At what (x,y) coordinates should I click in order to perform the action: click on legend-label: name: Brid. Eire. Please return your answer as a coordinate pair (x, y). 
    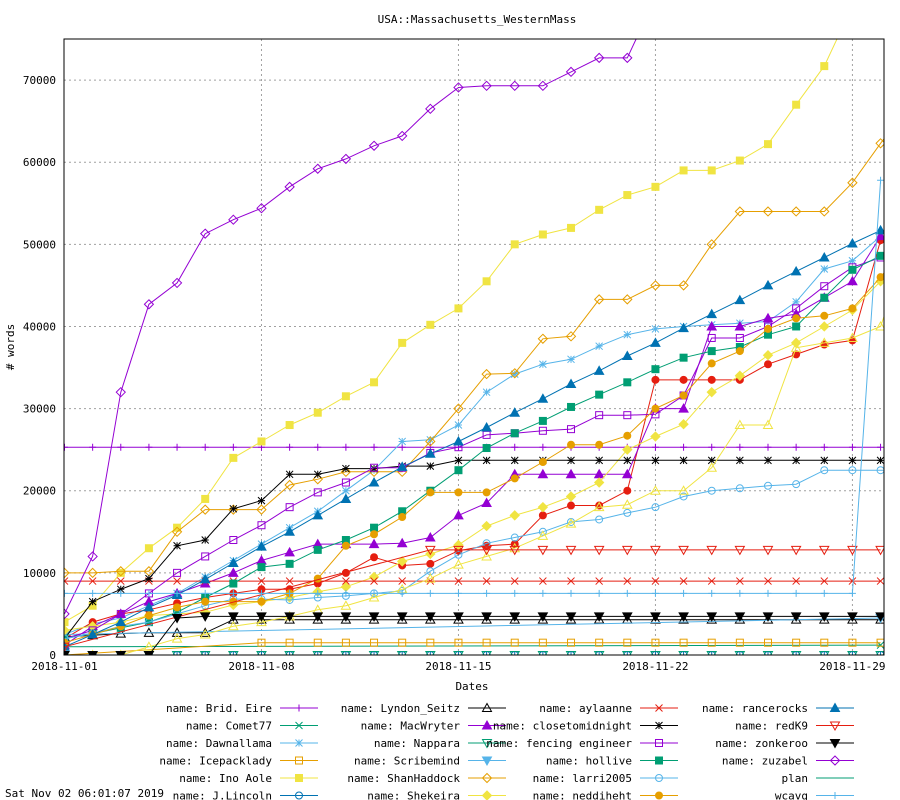
    Looking at the image, I should click on (219, 708).